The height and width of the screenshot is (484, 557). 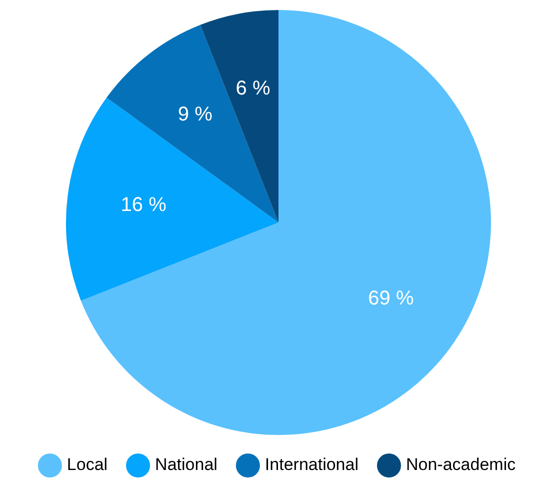 I want to click on data-label: 69 %, so click(x=391, y=298).